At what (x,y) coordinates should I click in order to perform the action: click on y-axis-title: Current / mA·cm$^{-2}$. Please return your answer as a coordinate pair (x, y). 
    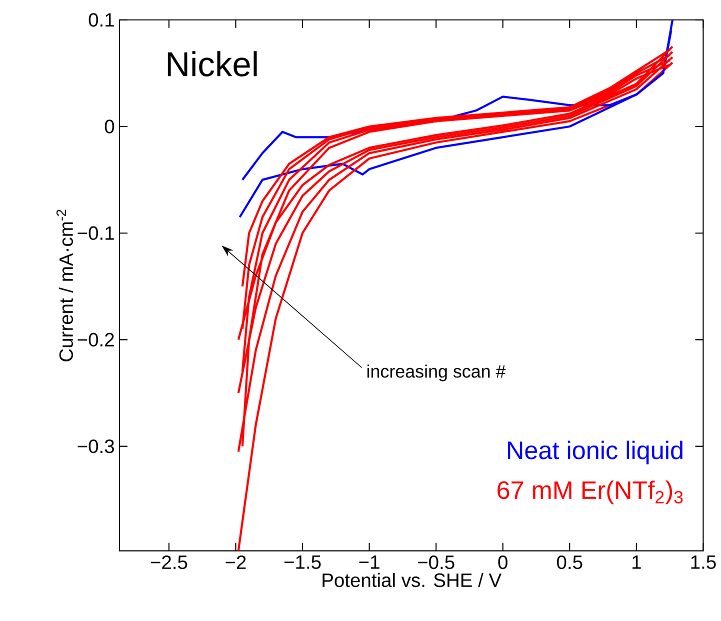
    Looking at the image, I should click on (65, 286).